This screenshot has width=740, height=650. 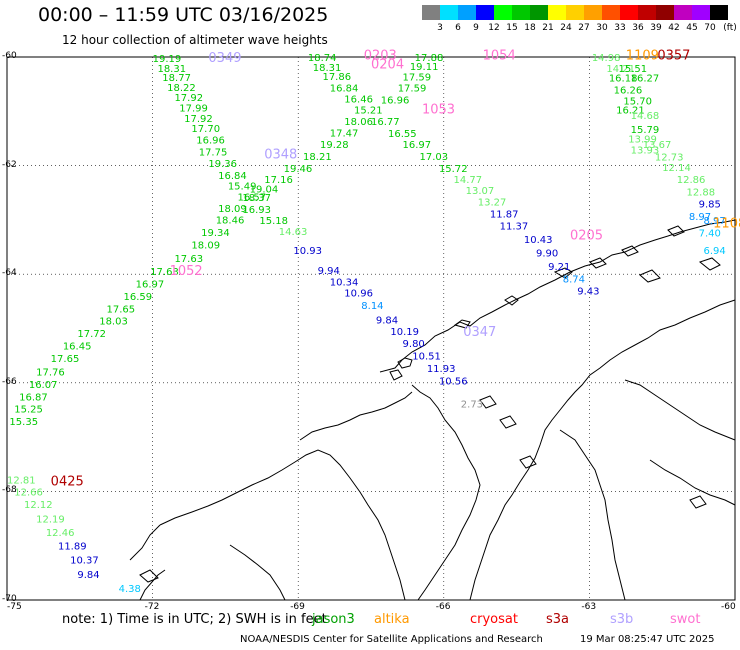 I want to click on swh-value: 13.27, so click(x=492, y=202).